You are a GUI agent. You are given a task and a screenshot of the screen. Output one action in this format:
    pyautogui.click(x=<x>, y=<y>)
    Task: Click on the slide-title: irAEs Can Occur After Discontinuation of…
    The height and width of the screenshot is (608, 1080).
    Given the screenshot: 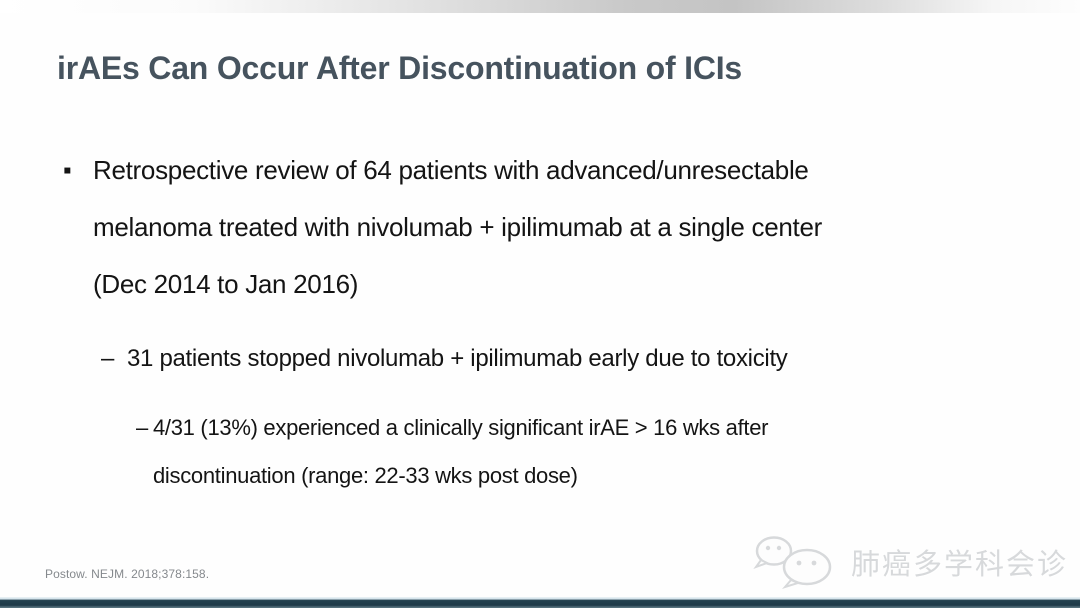 What is the action you would take?
    pyautogui.click(x=400, y=68)
    